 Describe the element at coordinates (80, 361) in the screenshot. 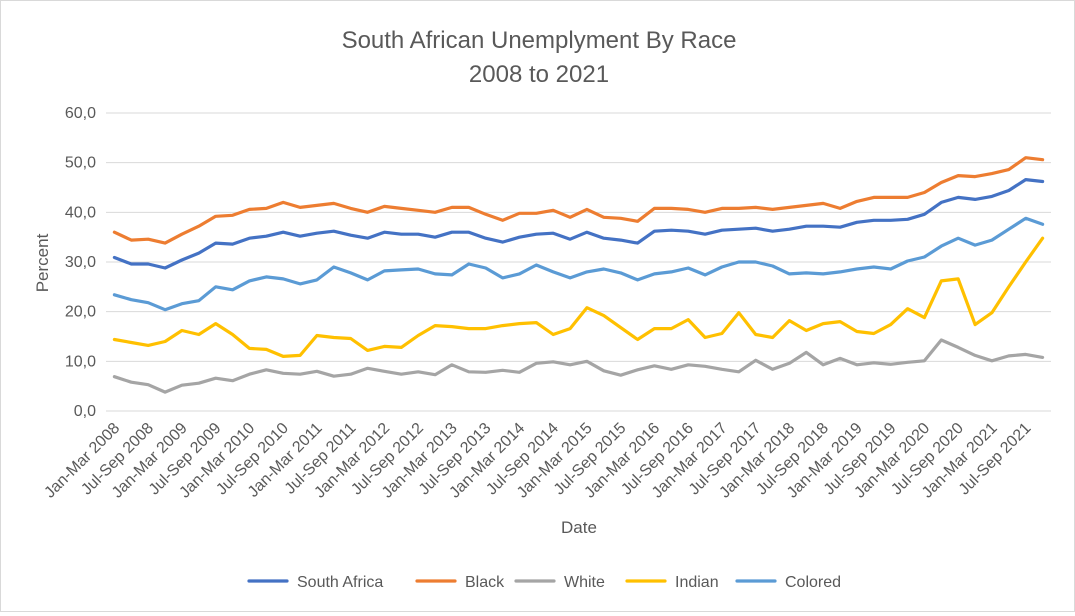

I see `y-tick-label: 10,0` at that location.